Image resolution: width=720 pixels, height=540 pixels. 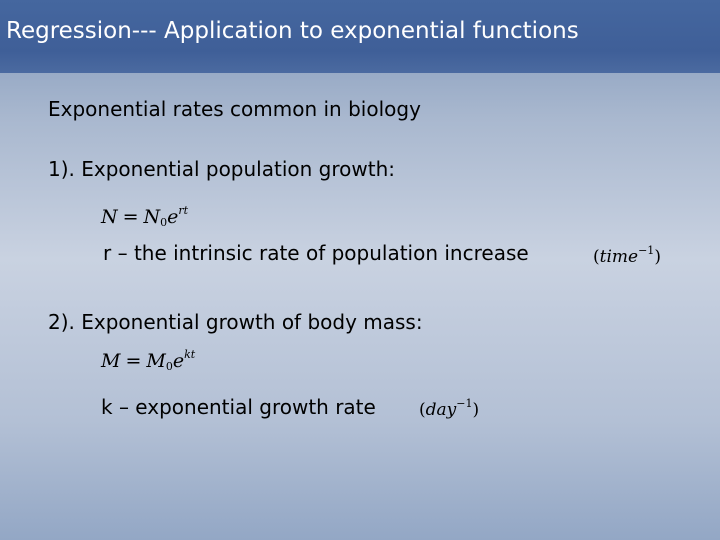 I want to click on unit-day-inverse: (day−1), so click(x=449, y=408).